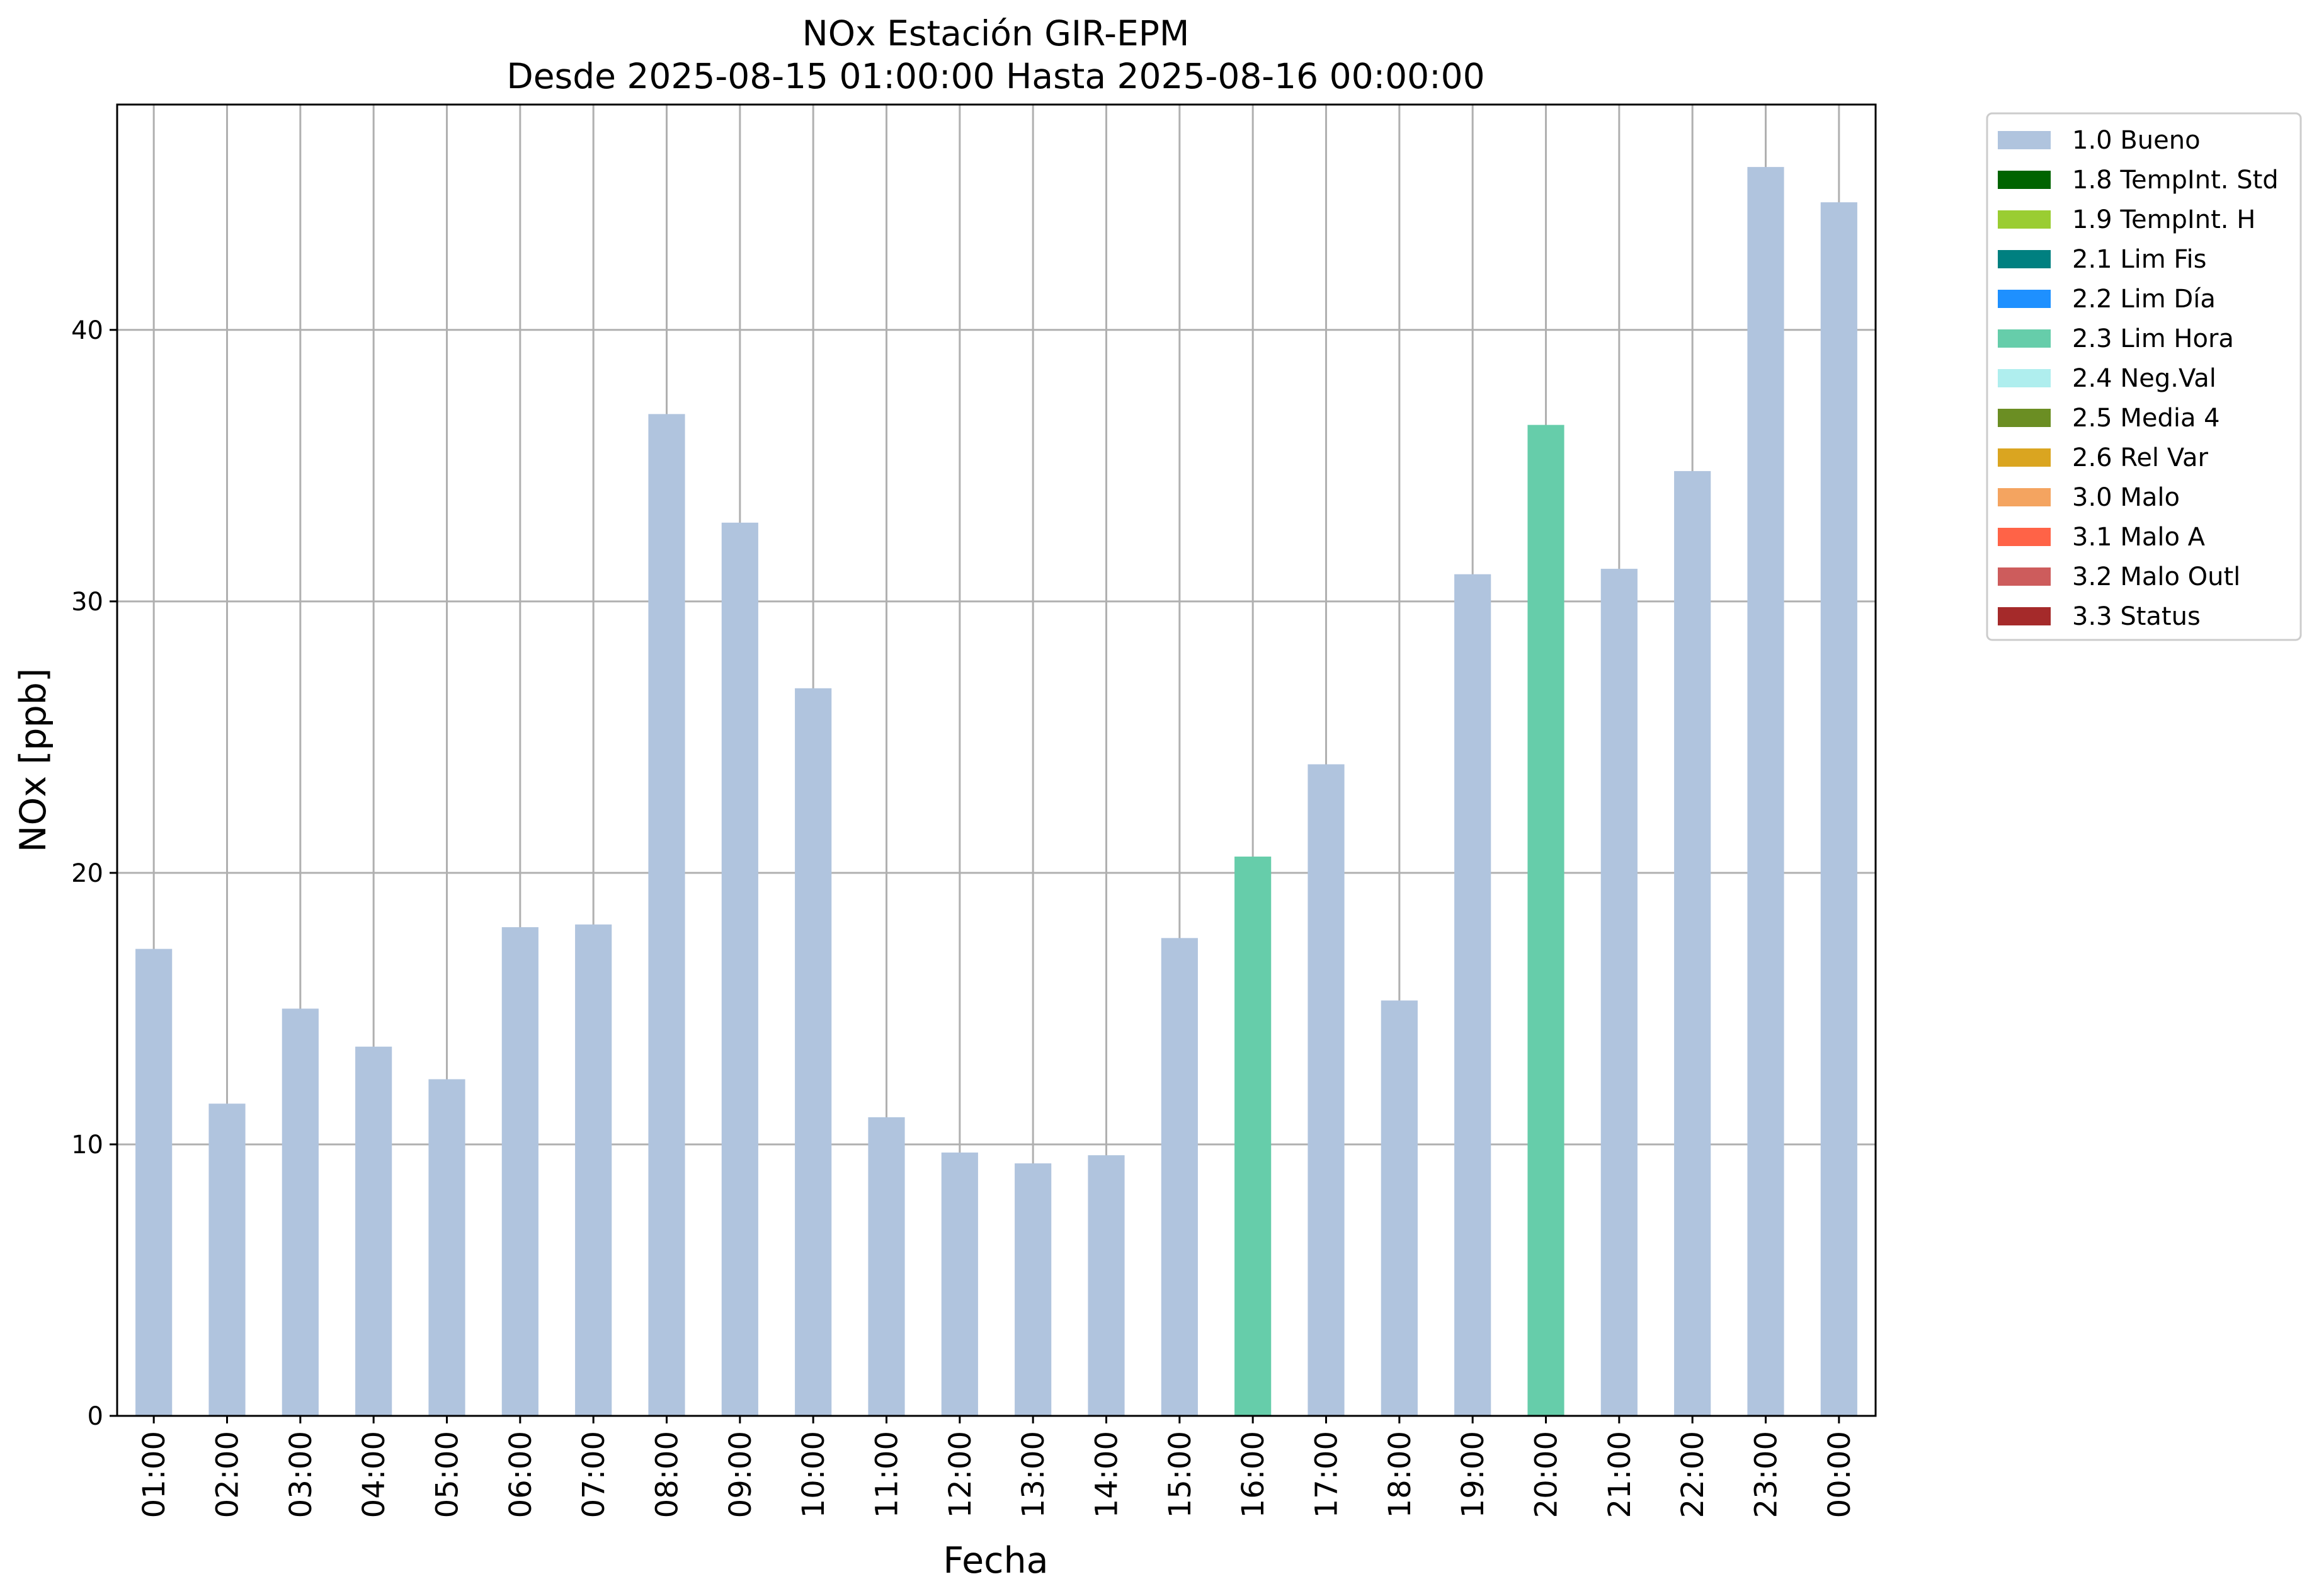 Image resolution: width=2319 pixels, height=1596 pixels. Describe the element at coordinates (1180, 1474) in the screenshot. I see `x-tick-label: 15:00` at that location.